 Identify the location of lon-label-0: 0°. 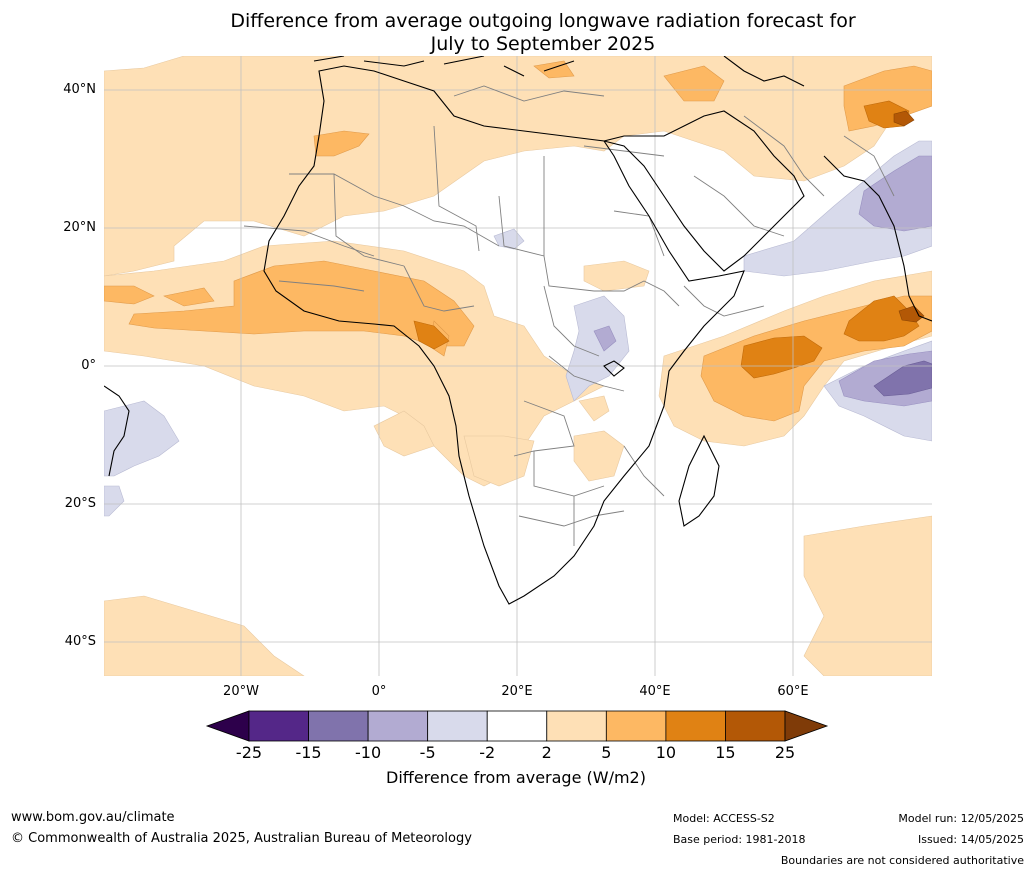
(379, 691).